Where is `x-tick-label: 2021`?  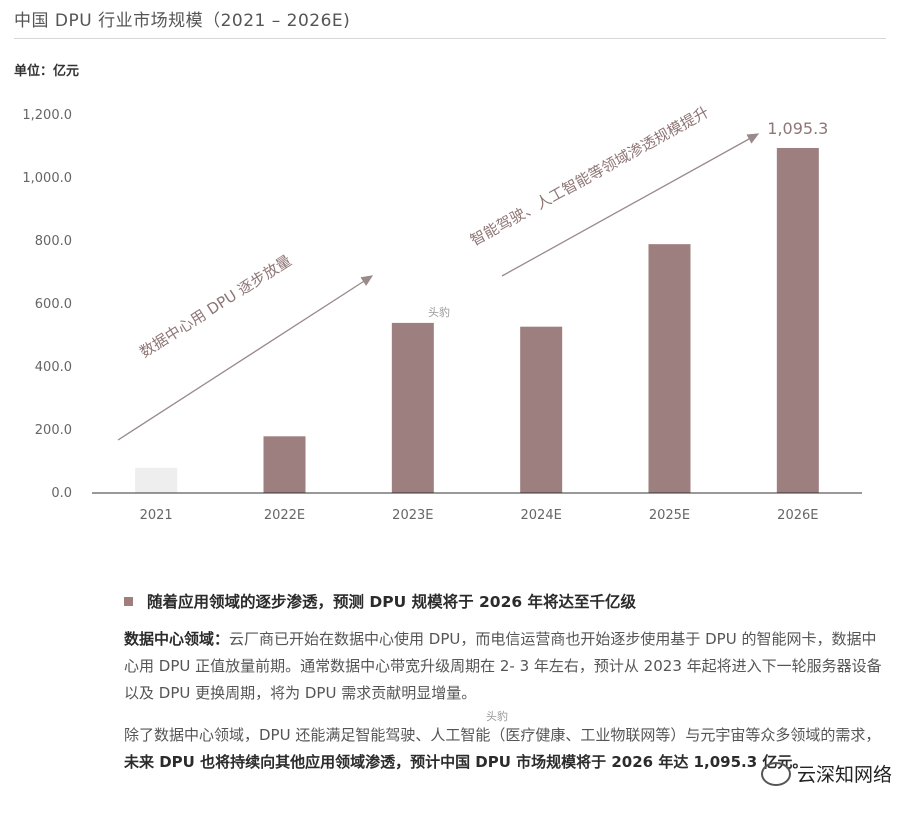
x-tick-label: 2021 is located at coordinates (156, 515).